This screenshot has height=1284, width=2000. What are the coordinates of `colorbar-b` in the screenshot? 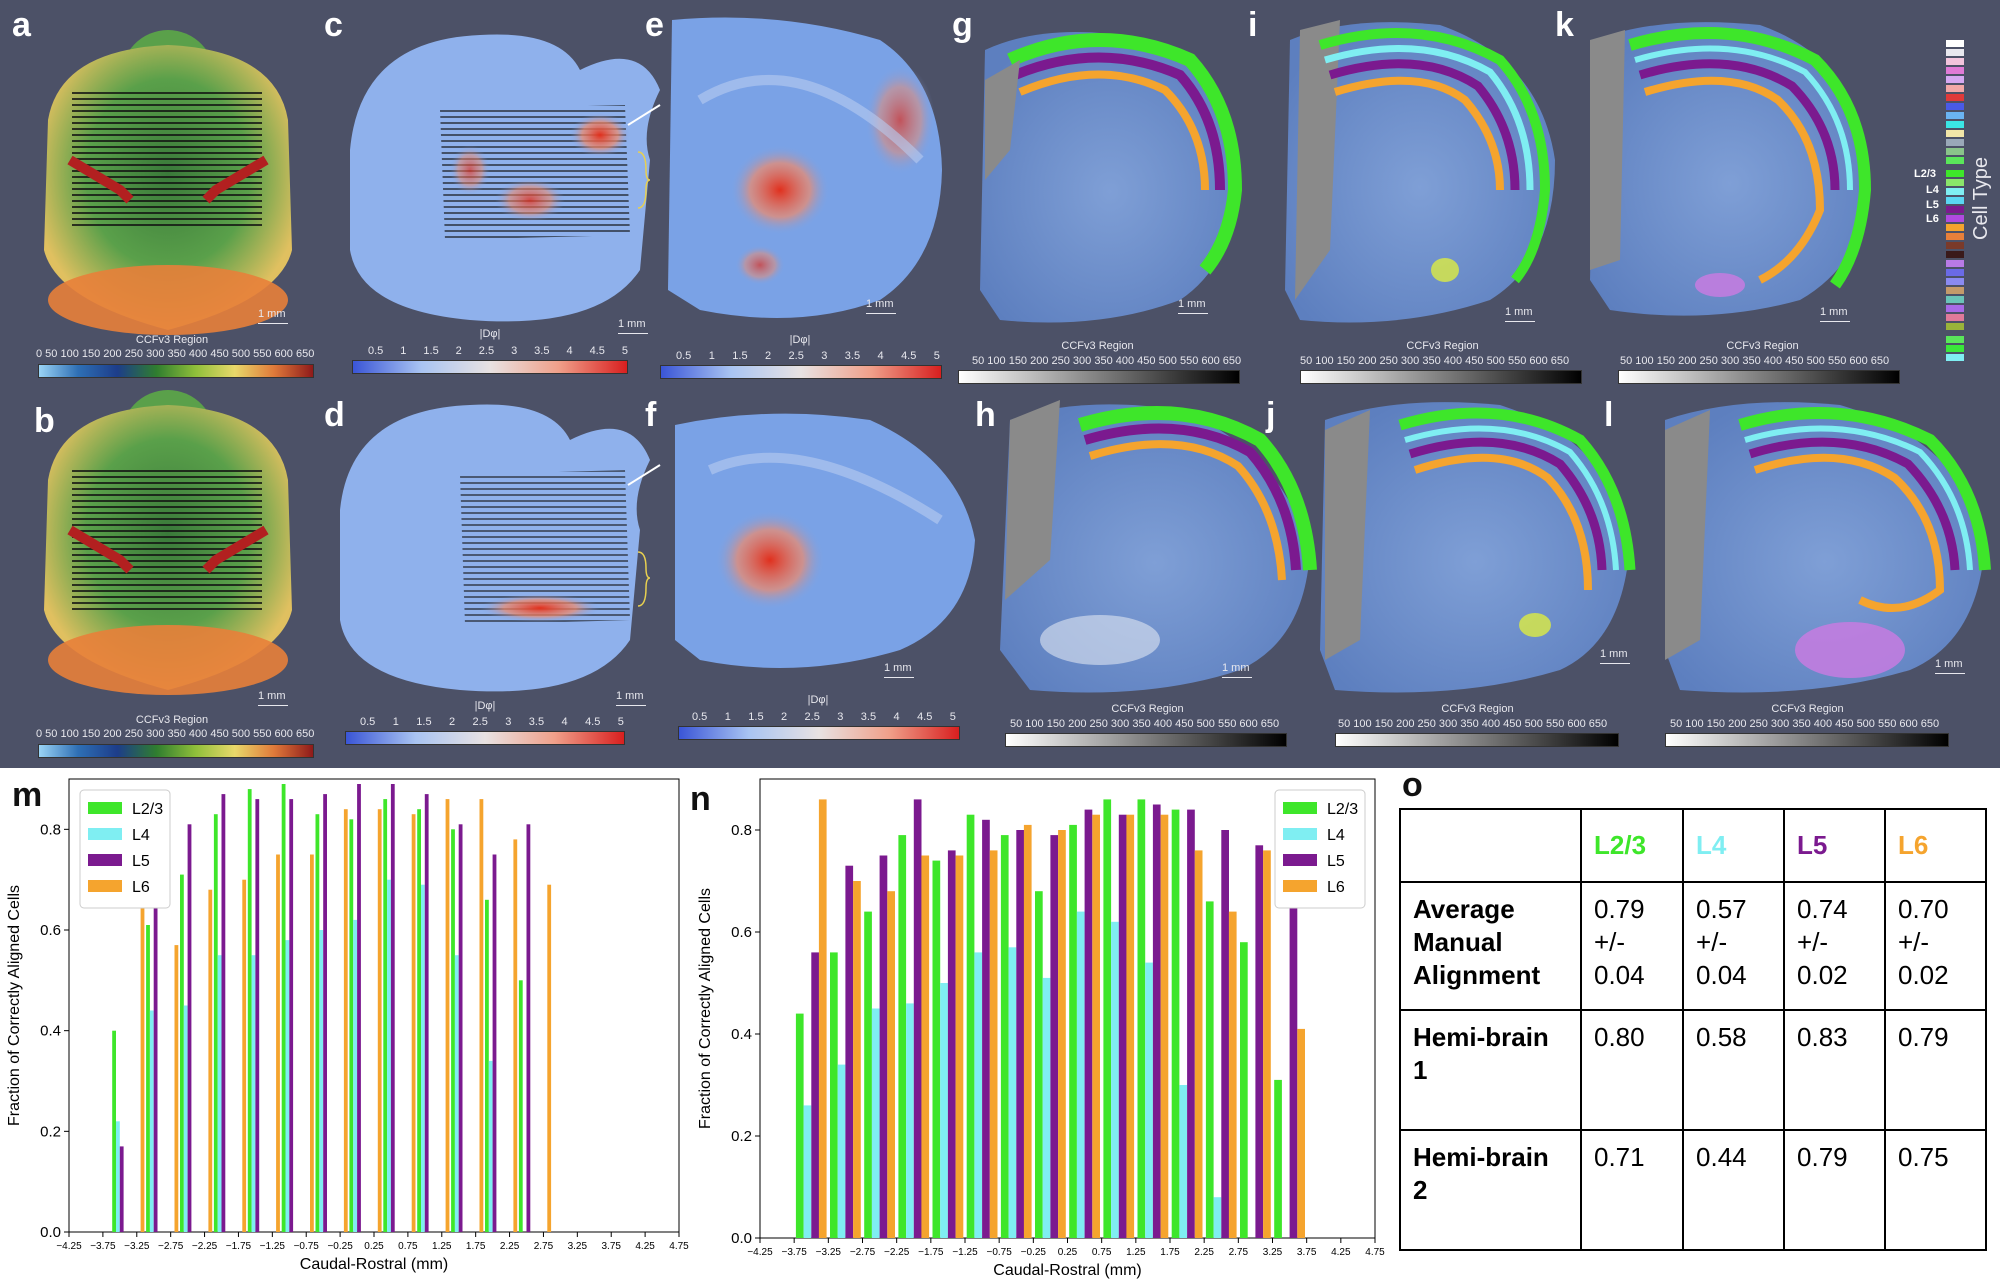 It's located at (176, 751).